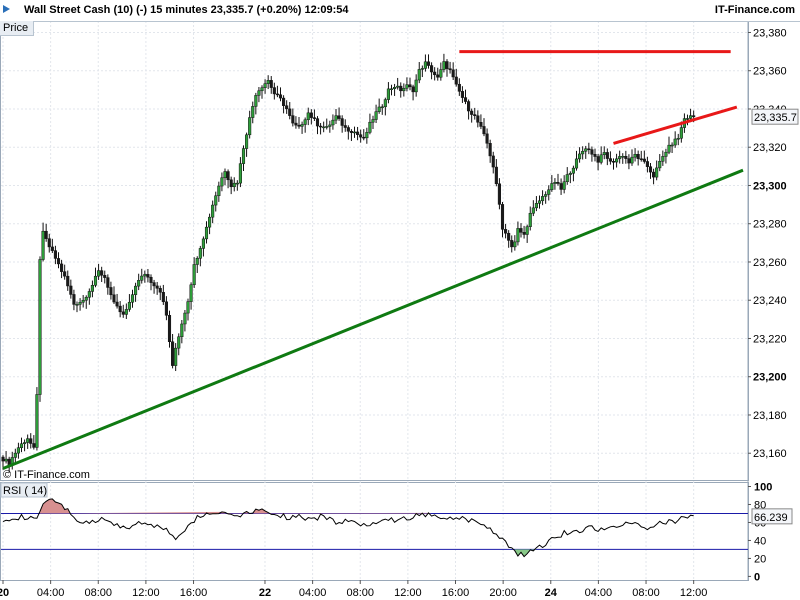  I want to click on price-y-tick-label: 23,360, so click(770, 72).